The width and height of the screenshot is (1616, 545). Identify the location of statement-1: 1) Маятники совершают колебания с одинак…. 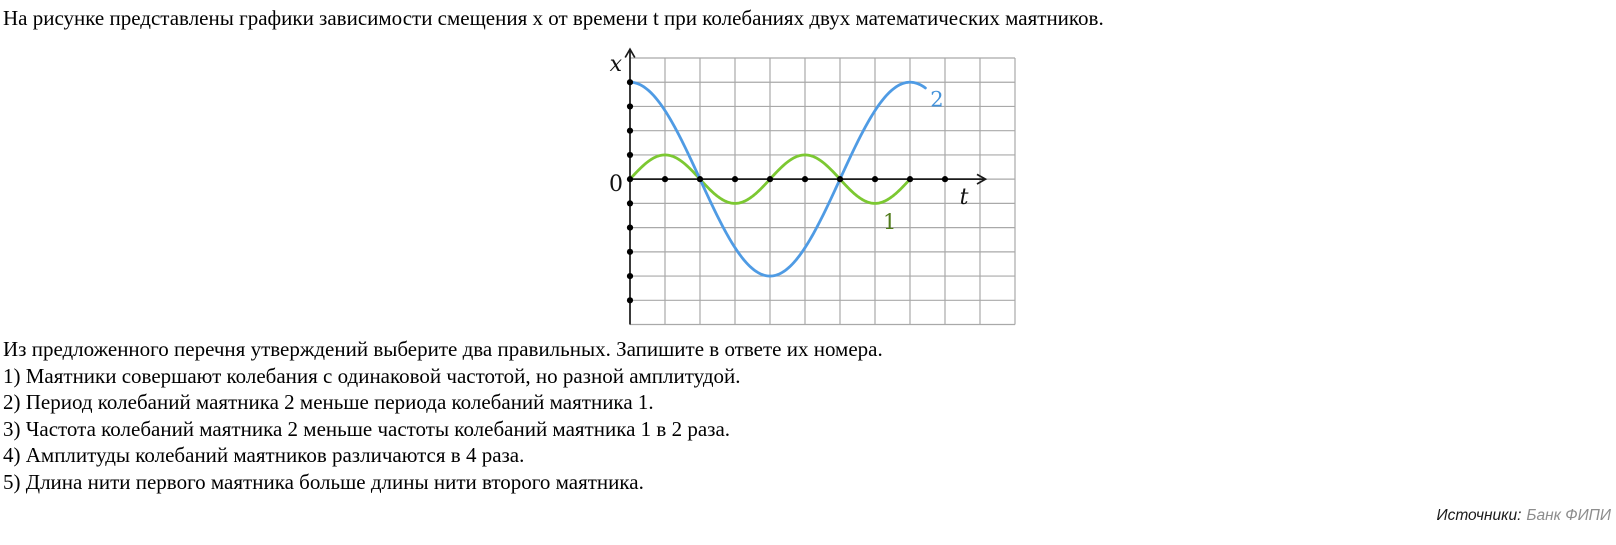
(372, 375).